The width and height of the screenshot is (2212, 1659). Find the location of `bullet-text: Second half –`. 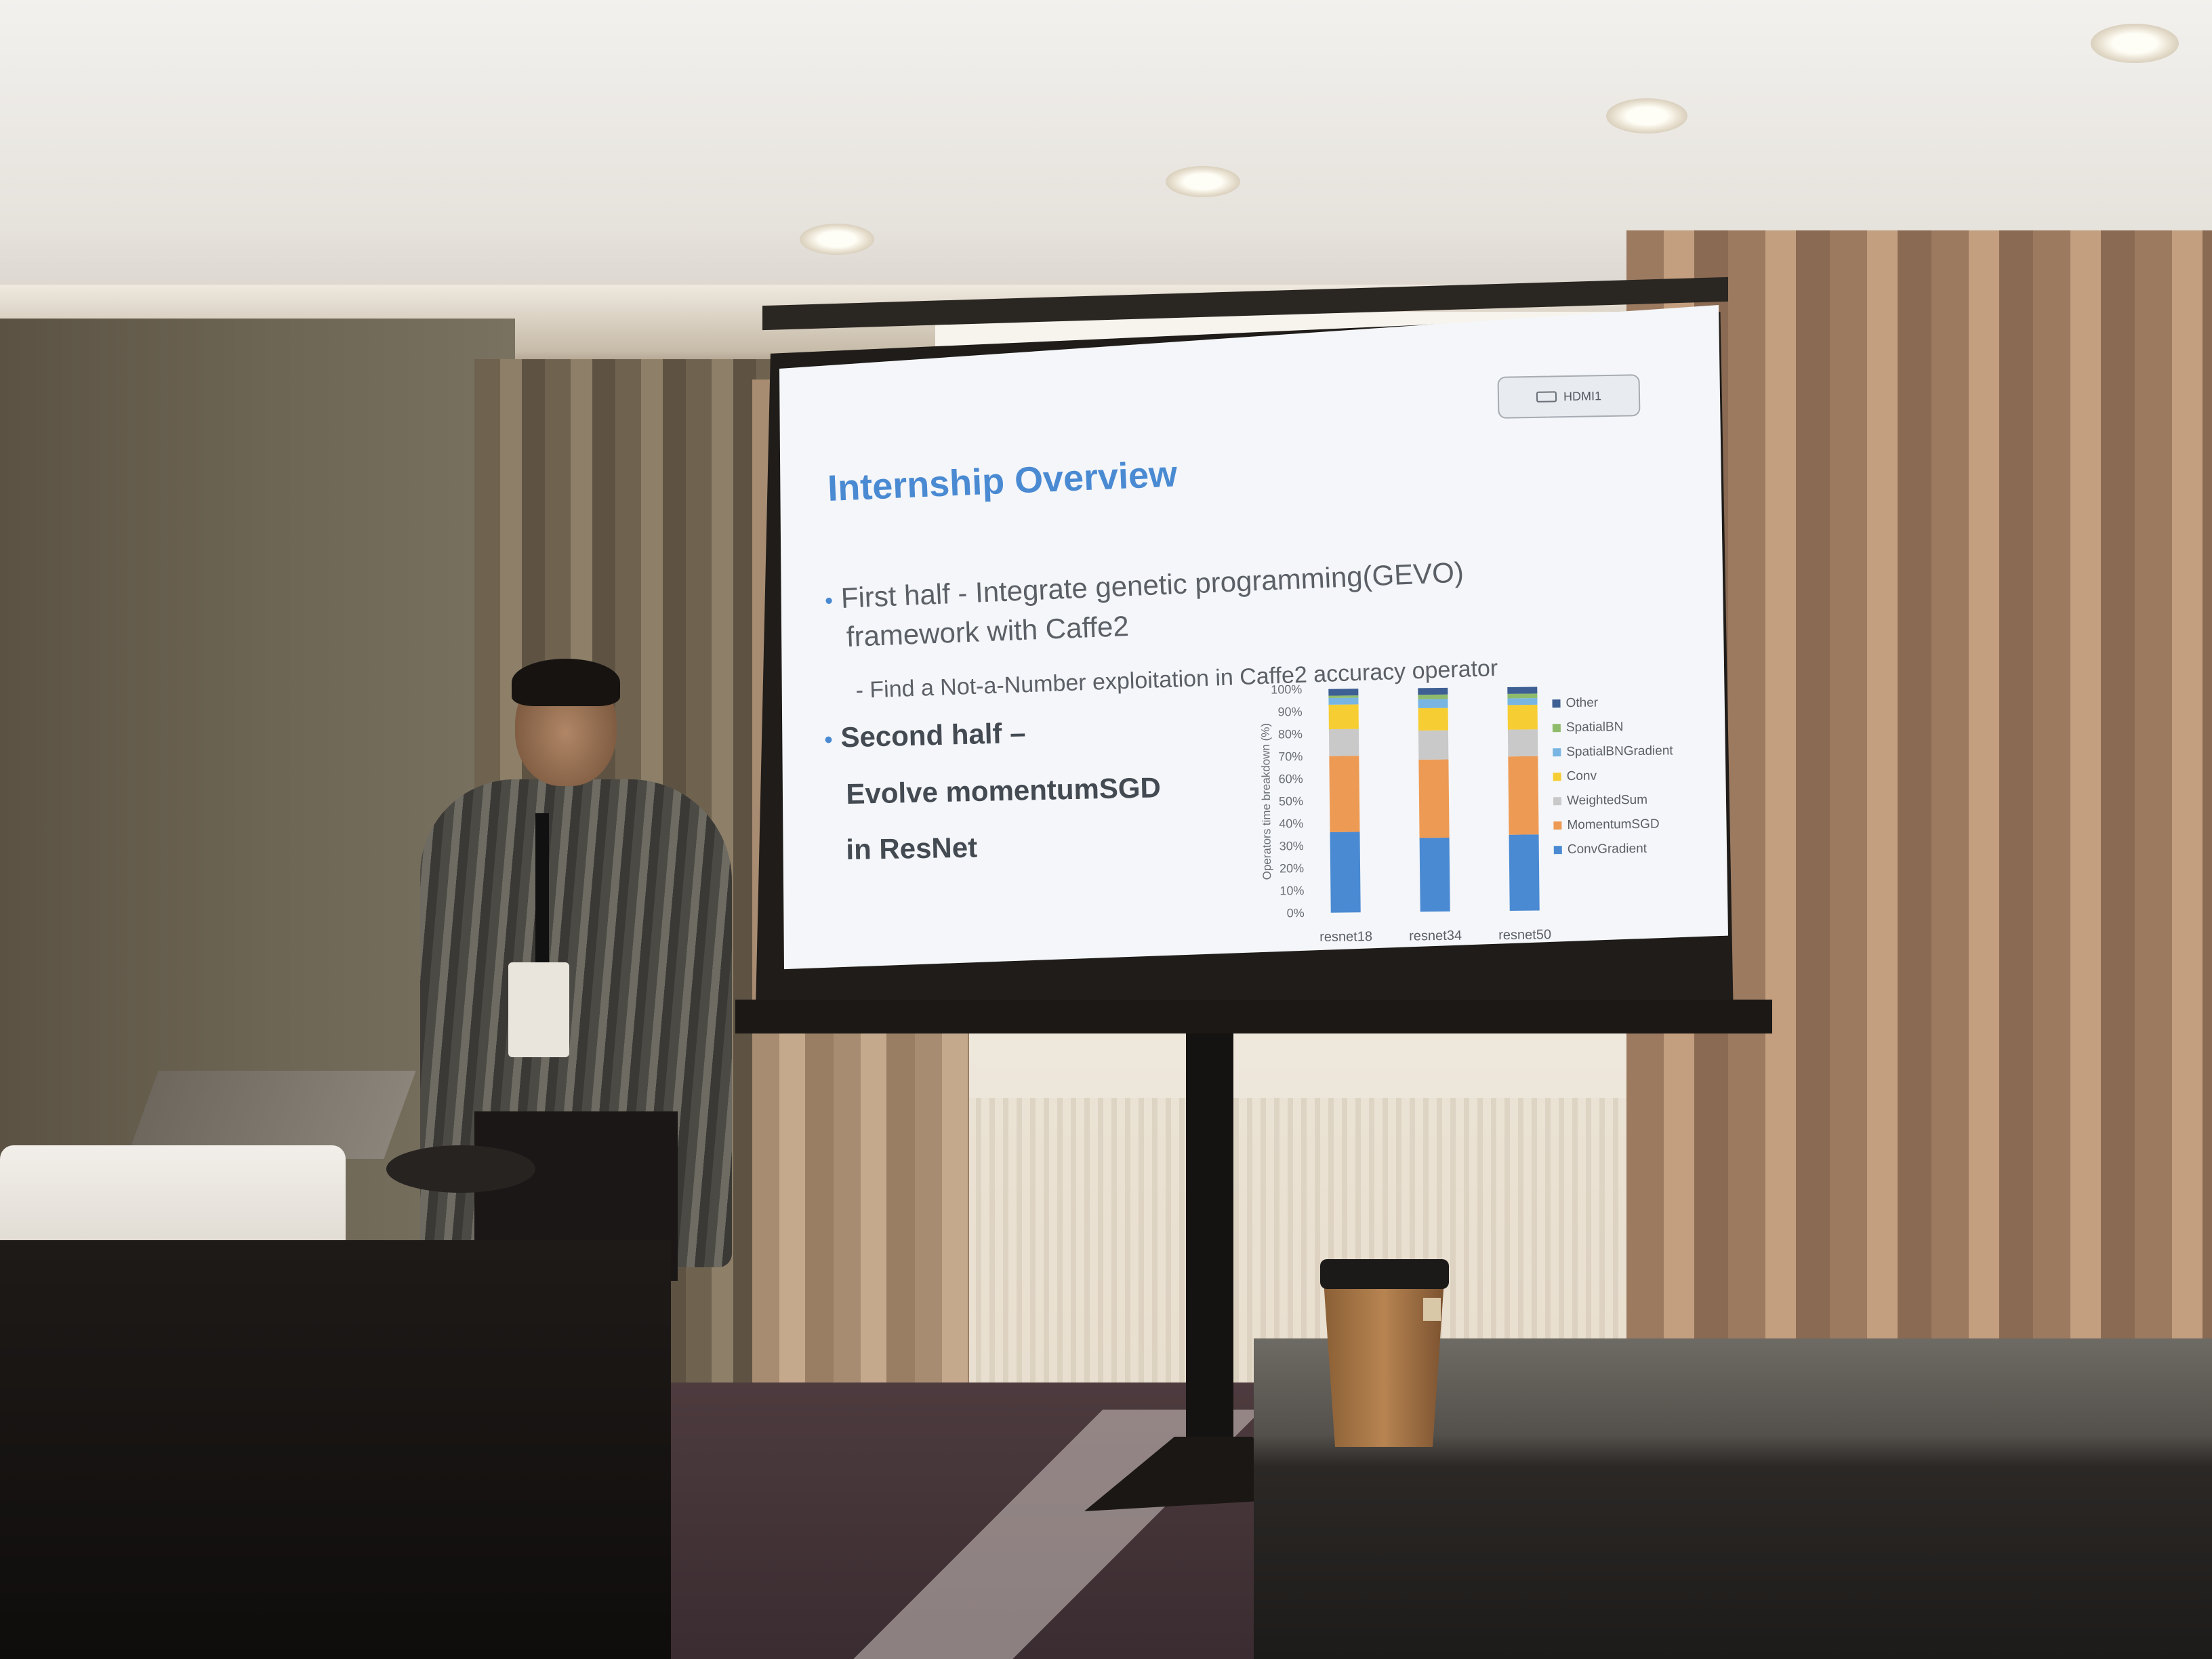

bullet-text: Second half – is located at coordinates (934, 735).